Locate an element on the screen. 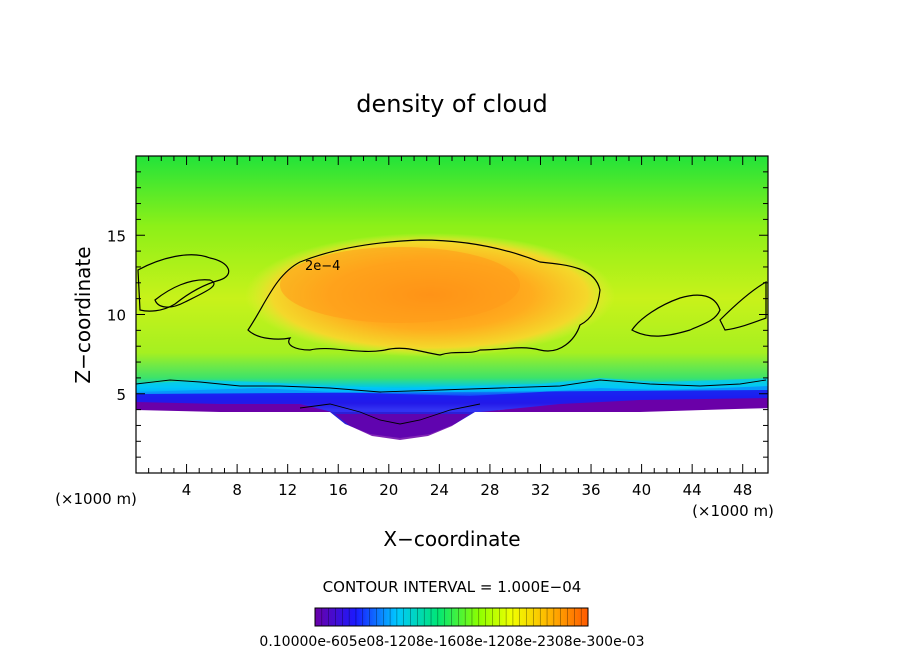  x-unit-right: (×1000 m) is located at coordinates (733, 511).